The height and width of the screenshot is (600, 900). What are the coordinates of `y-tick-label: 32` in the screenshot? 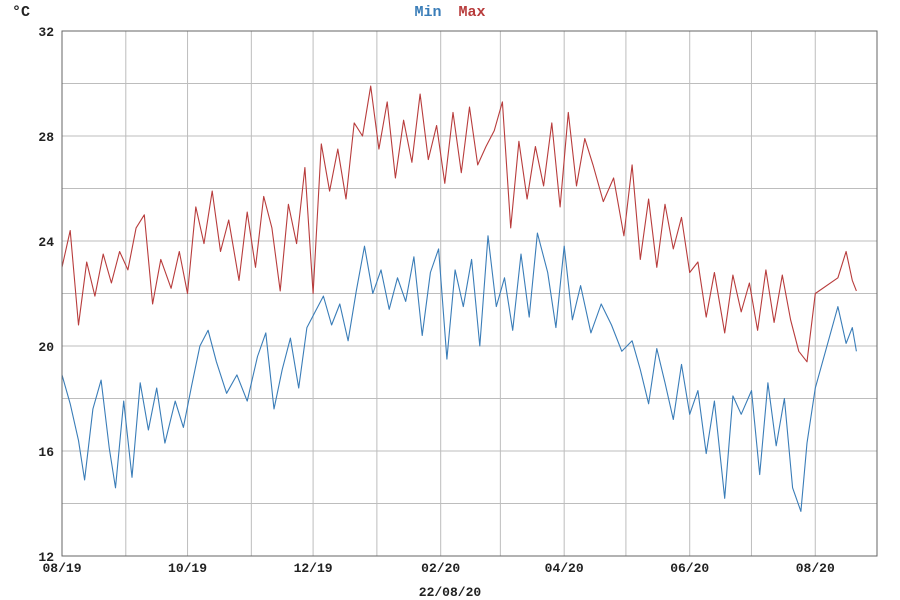 It's located at (46, 32).